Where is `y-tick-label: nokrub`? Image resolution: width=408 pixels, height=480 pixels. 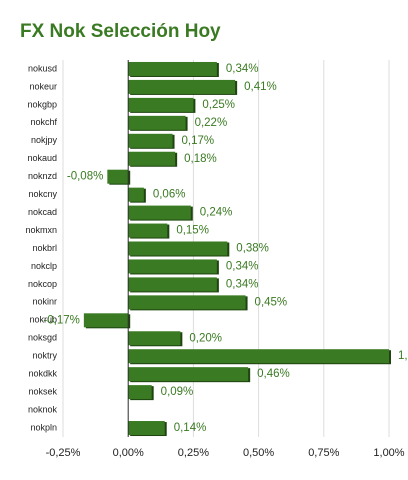
y-tick-label: nokrub is located at coordinates (43, 320).